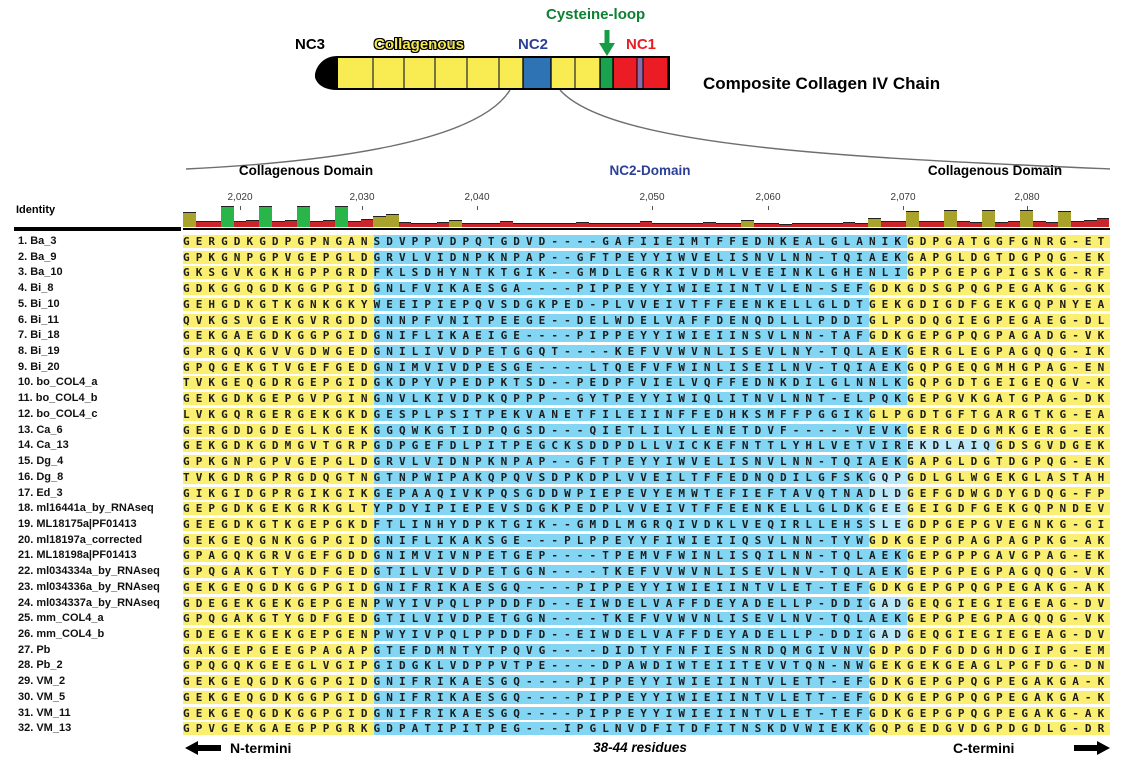 The height and width of the screenshot is (763, 1132). I want to click on ruler-tick-label: 2,020, so click(240, 197).